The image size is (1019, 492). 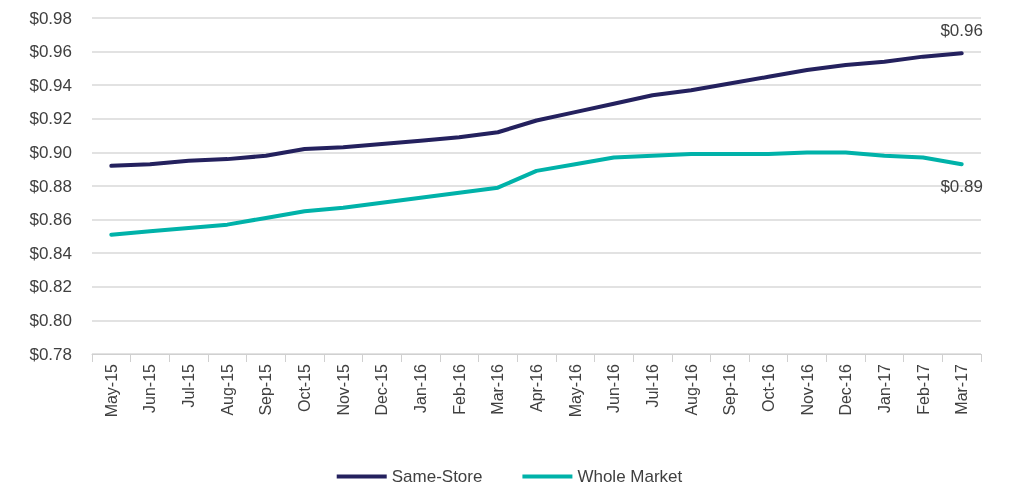 What do you see at coordinates (227, 389) in the screenshot?
I see `x-tick-label: Aug-15` at bounding box center [227, 389].